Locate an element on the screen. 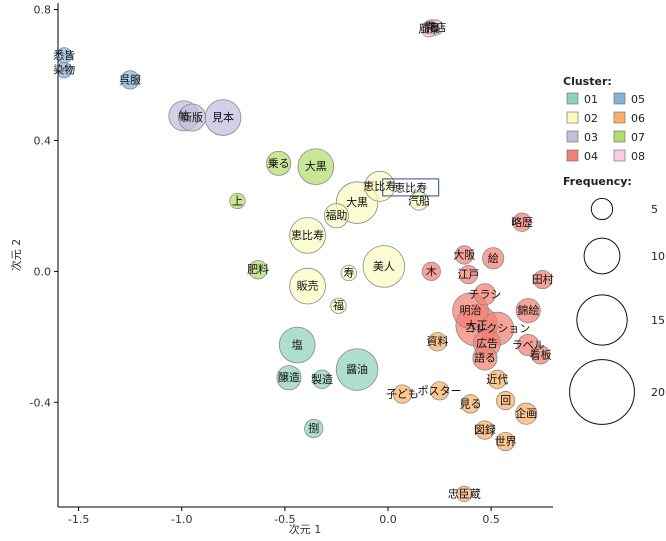  bubble-label: 美人 is located at coordinates (384, 266).